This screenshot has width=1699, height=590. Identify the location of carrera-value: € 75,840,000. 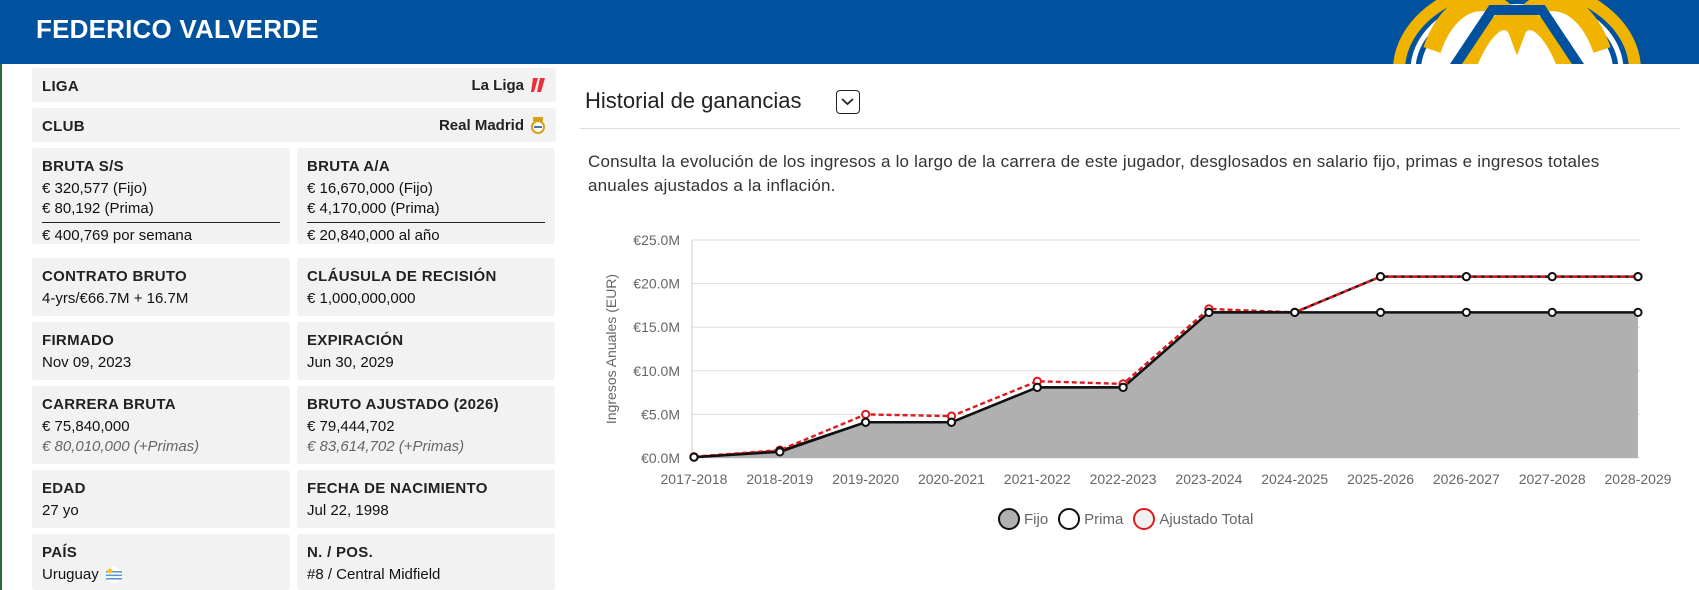
(86, 426).